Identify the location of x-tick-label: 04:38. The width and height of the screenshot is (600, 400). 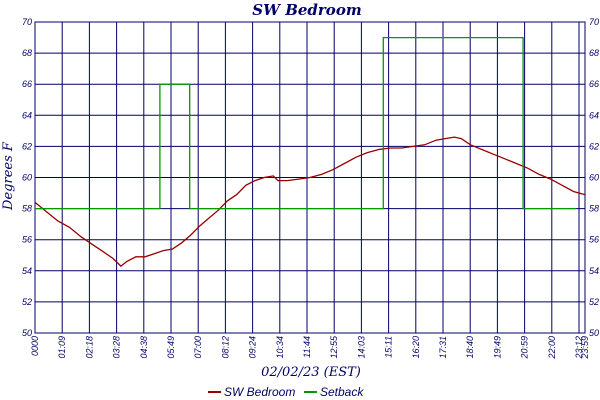
(144, 347).